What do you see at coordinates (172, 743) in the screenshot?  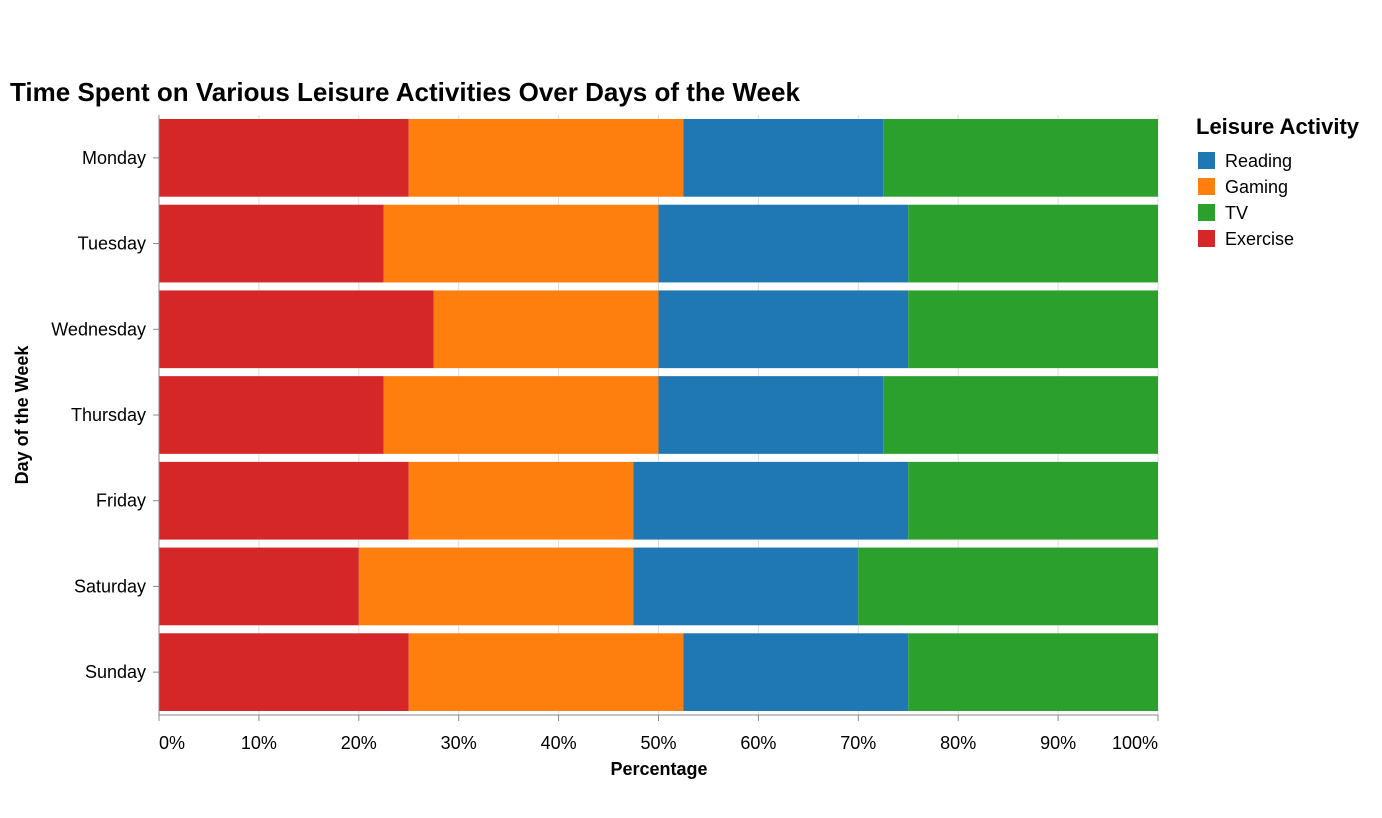 I see `x-tick-label: 0%` at bounding box center [172, 743].